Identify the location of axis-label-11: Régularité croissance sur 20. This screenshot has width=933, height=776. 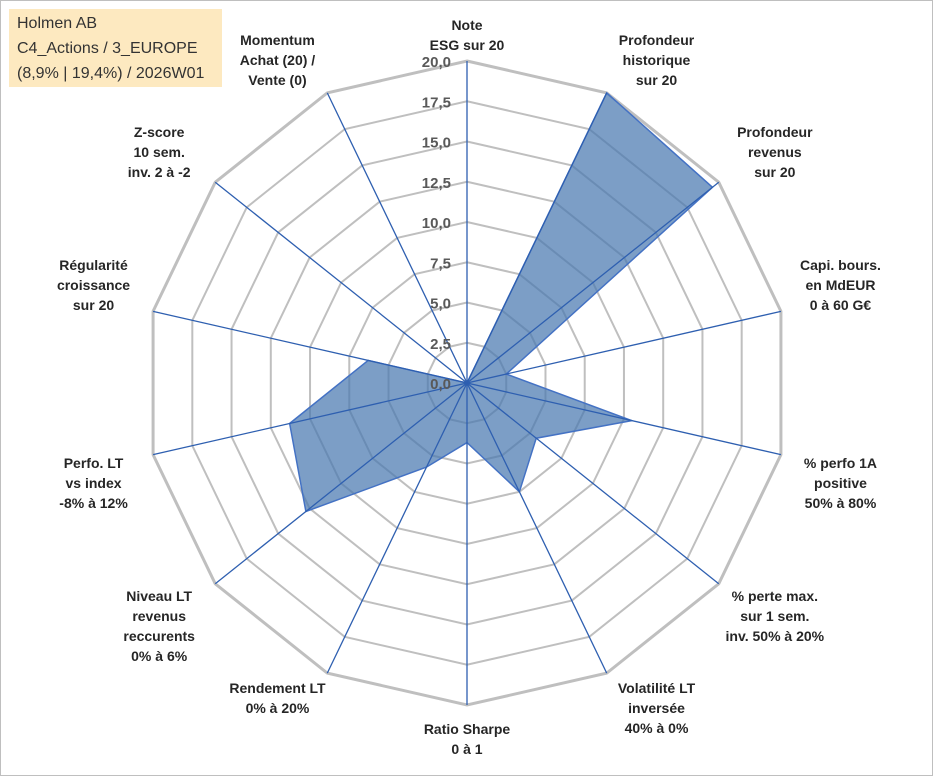
(93, 285).